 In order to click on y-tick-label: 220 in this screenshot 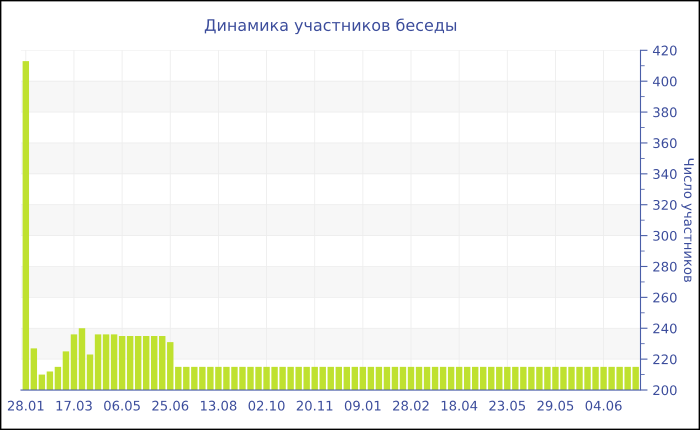, I will do `click(665, 359)`.